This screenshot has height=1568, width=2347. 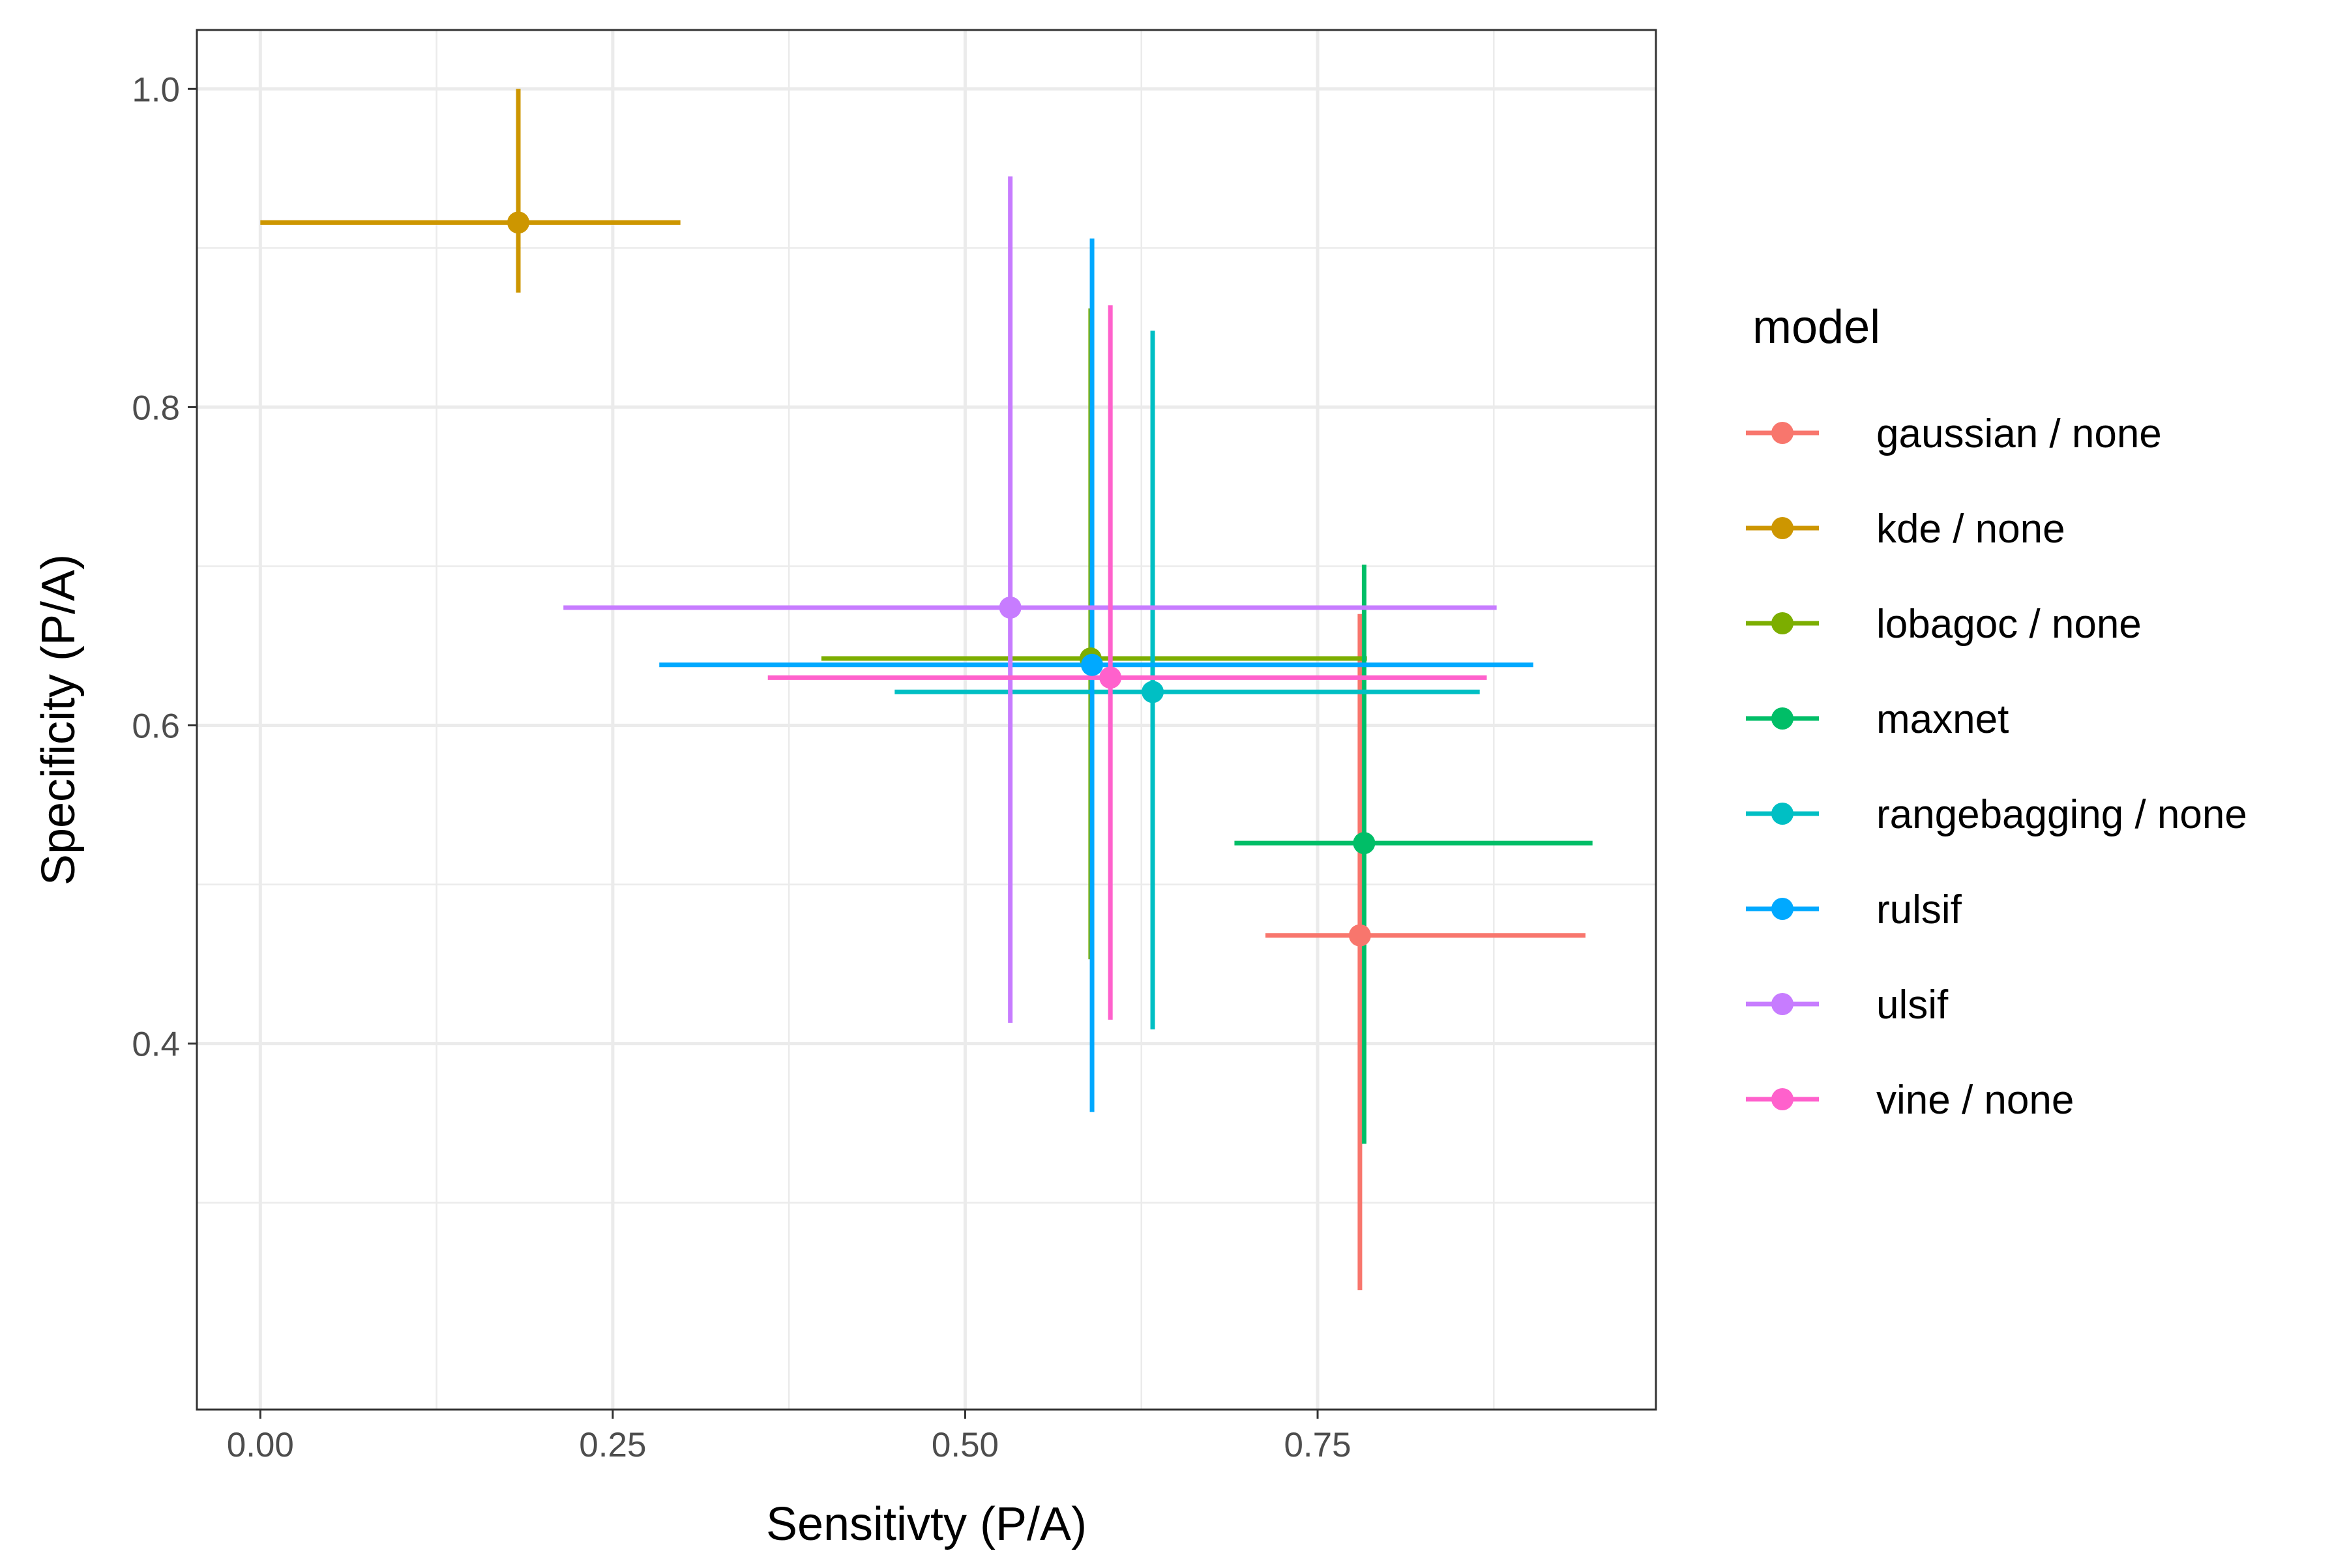 I want to click on legend-title: model, so click(x=1816, y=327).